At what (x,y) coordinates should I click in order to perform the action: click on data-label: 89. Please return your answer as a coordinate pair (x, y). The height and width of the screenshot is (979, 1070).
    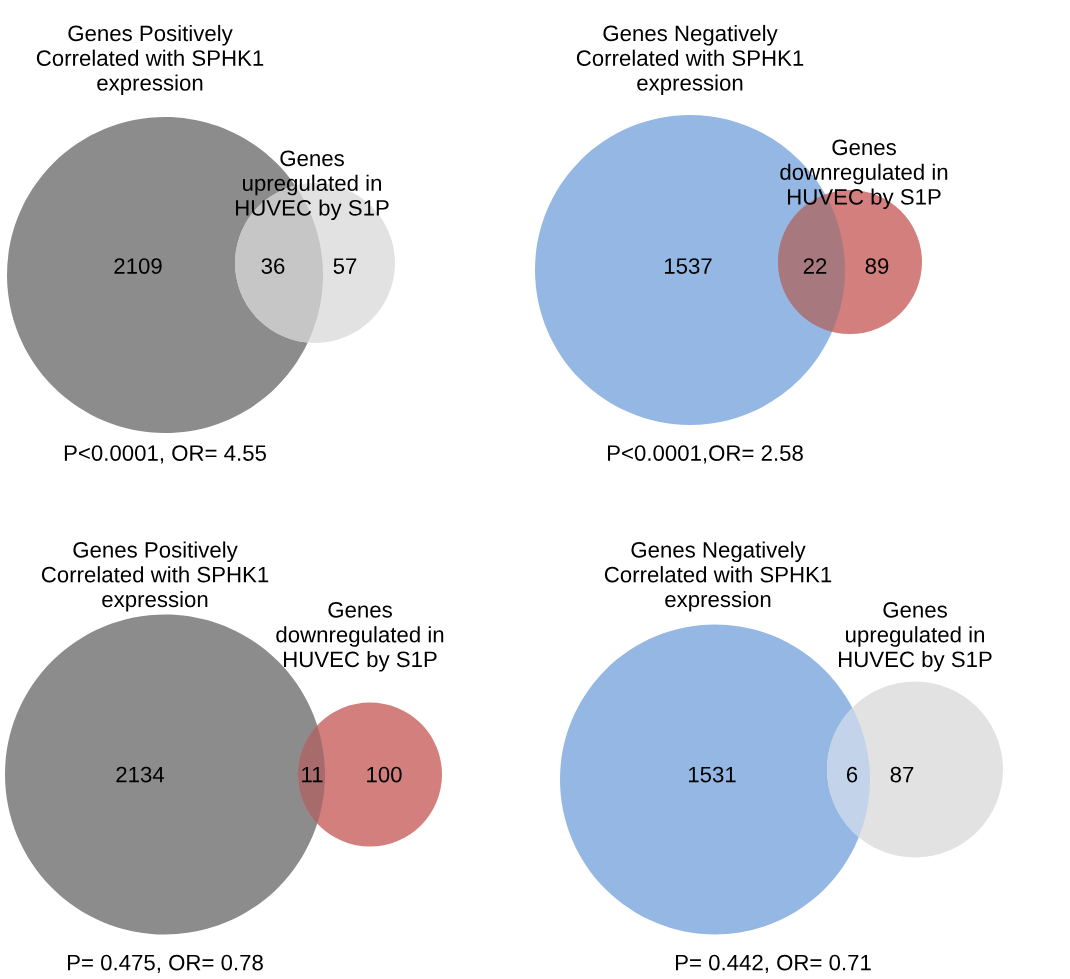
    Looking at the image, I should click on (877, 266).